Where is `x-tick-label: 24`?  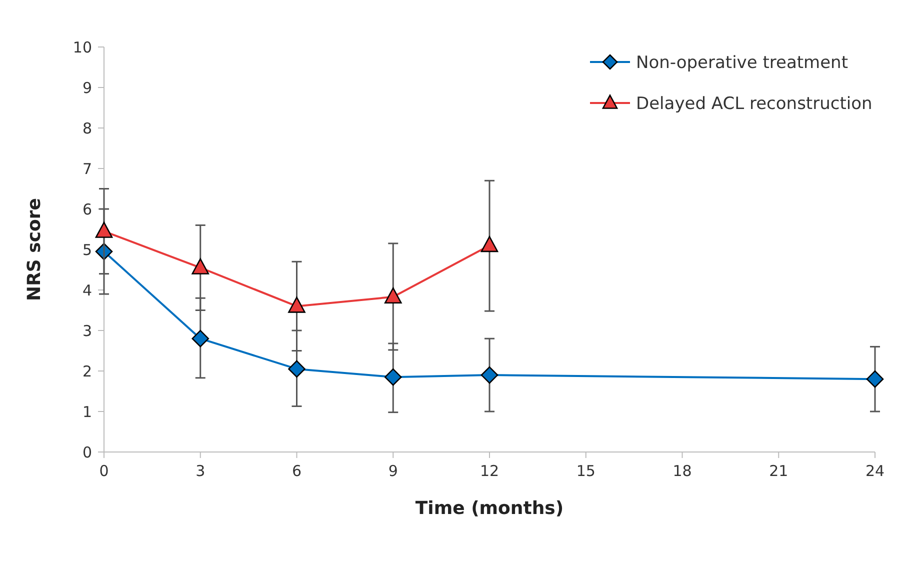 x-tick-label: 24 is located at coordinates (875, 471).